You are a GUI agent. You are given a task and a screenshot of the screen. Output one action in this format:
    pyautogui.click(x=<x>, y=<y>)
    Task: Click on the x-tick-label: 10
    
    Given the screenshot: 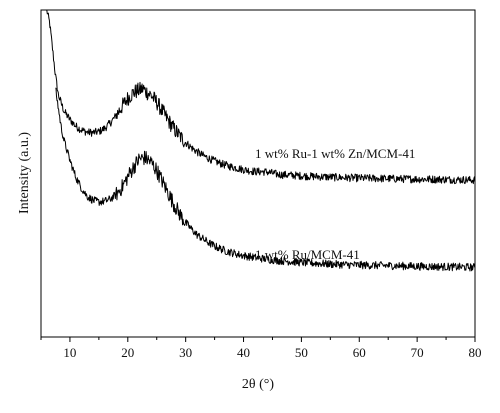 What is the action you would take?
    pyautogui.click(x=69, y=352)
    